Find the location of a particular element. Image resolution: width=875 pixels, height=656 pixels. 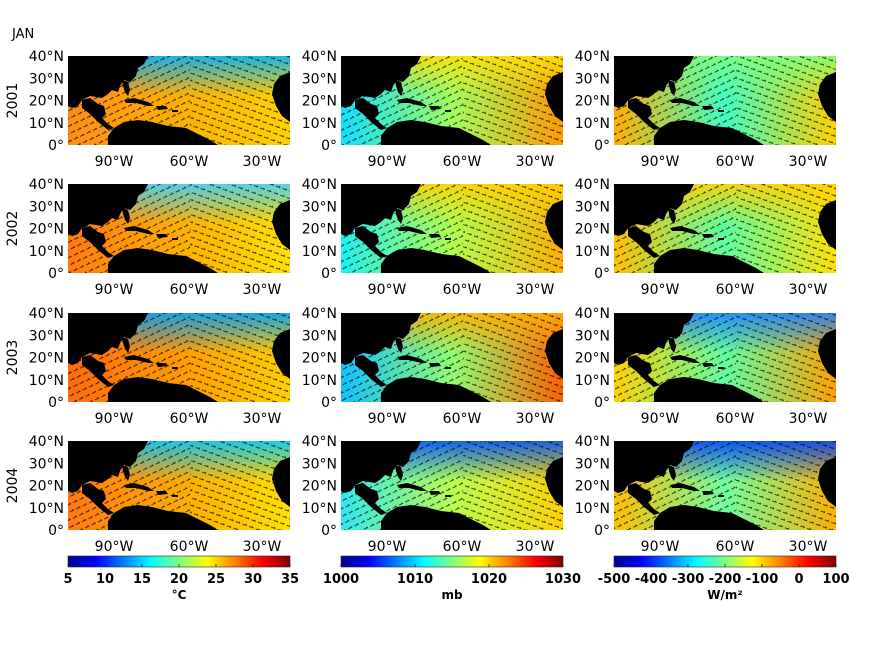

year-label-2001: 2001 is located at coordinates (13, 101).